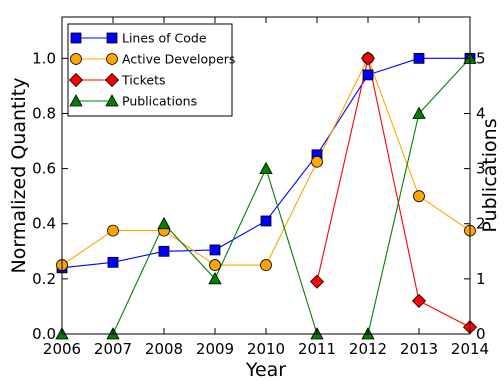 The image size is (504, 381). What do you see at coordinates (164, 349) in the screenshot?
I see `x-tick-label: 2008` at bounding box center [164, 349].